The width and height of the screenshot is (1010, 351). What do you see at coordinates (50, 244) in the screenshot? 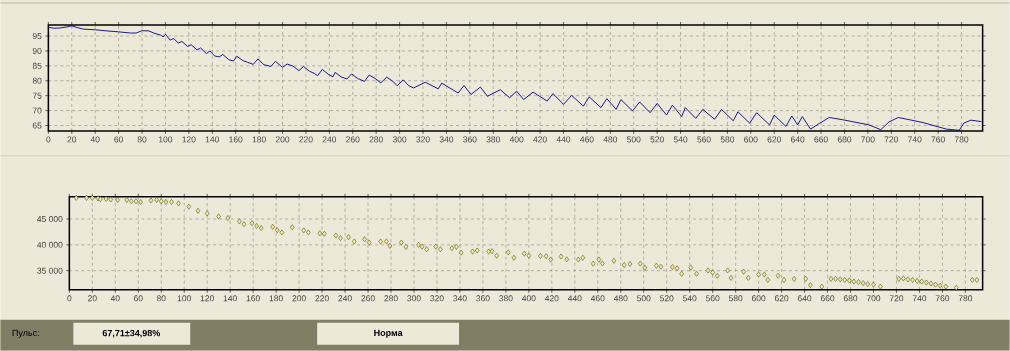
I see `y-tick-label: 40 000` at bounding box center [50, 244].